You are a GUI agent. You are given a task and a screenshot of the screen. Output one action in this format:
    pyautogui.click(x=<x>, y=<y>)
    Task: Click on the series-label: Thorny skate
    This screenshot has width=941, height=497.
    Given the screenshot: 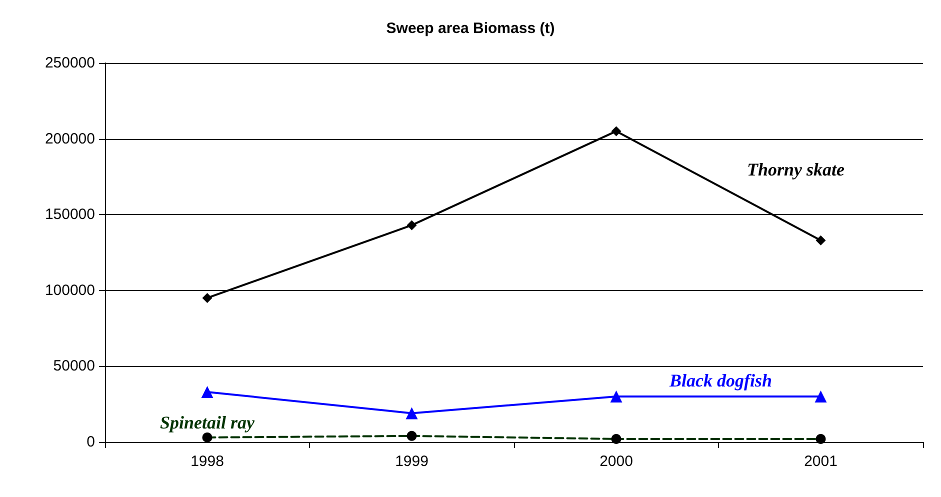 What is the action you would take?
    pyautogui.click(x=795, y=169)
    